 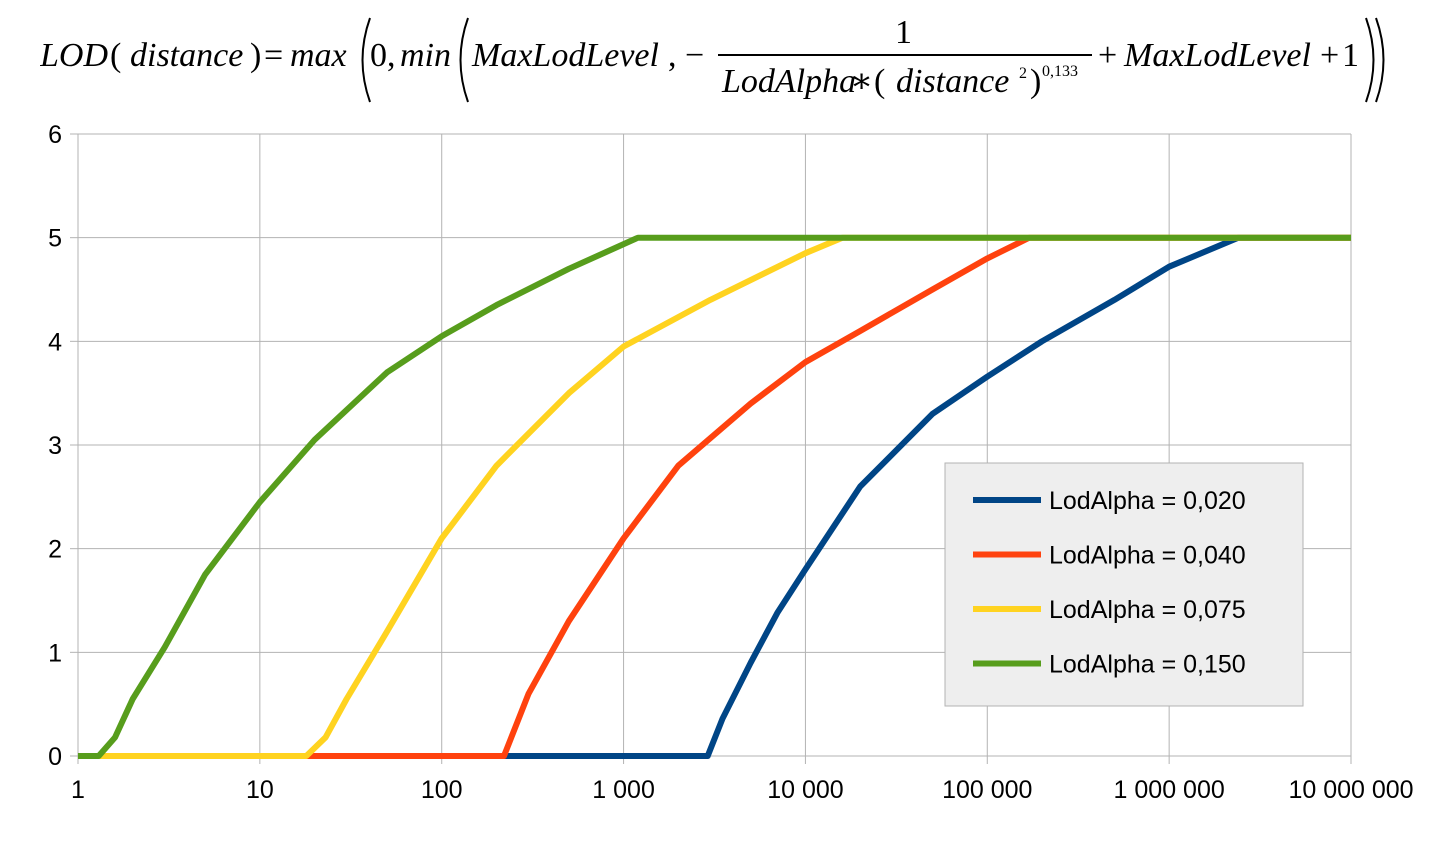 What do you see at coordinates (425, 55) in the screenshot?
I see `formula-fn-min: min` at bounding box center [425, 55].